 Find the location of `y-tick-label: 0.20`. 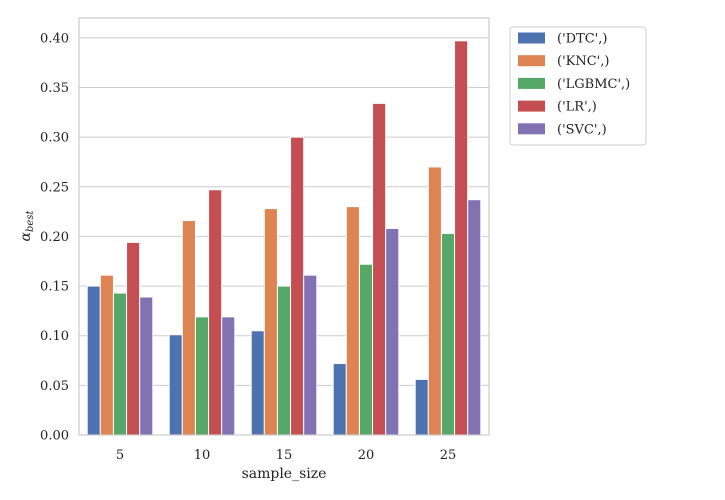

y-tick-label: 0.20 is located at coordinates (54, 237).